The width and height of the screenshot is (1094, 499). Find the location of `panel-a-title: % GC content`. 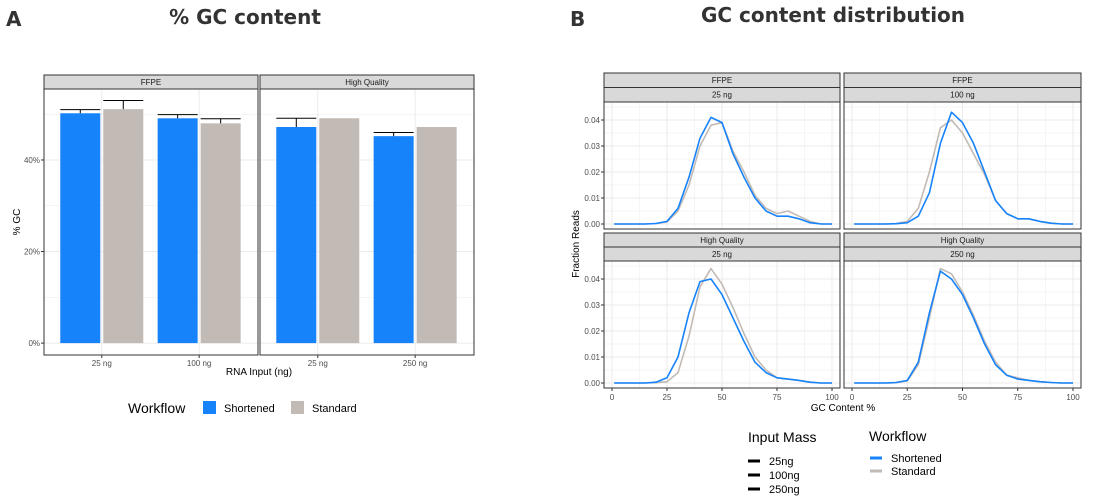

panel-a-title: % GC content is located at coordinates (245, 17).